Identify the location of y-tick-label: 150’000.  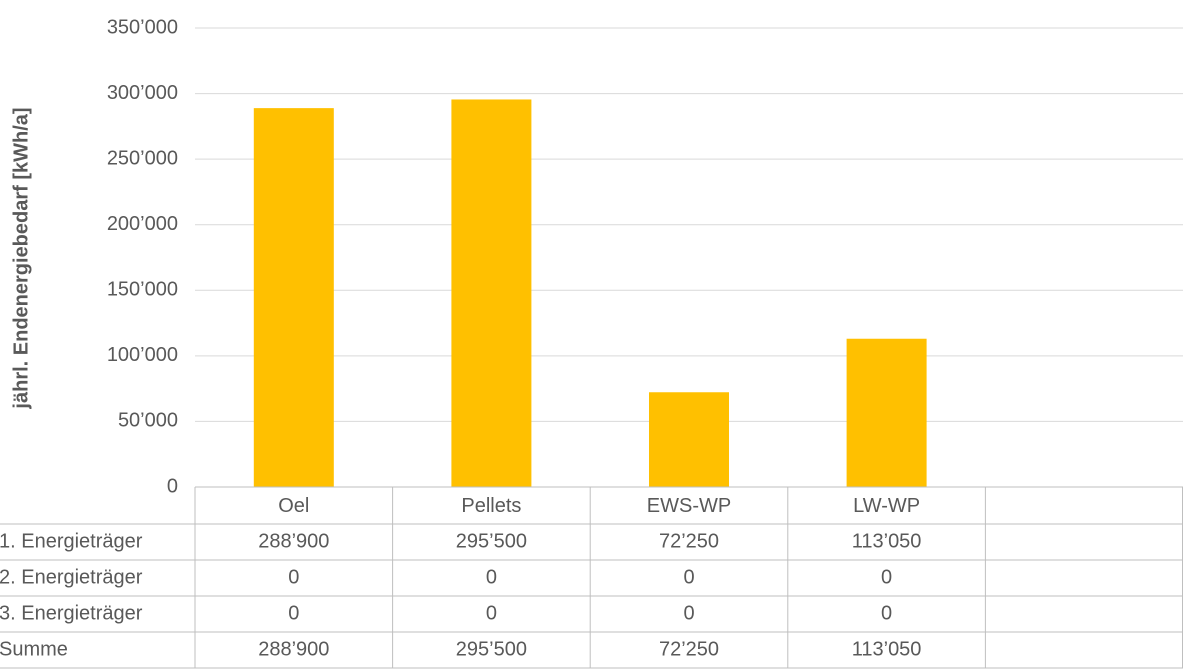
(142, 290).